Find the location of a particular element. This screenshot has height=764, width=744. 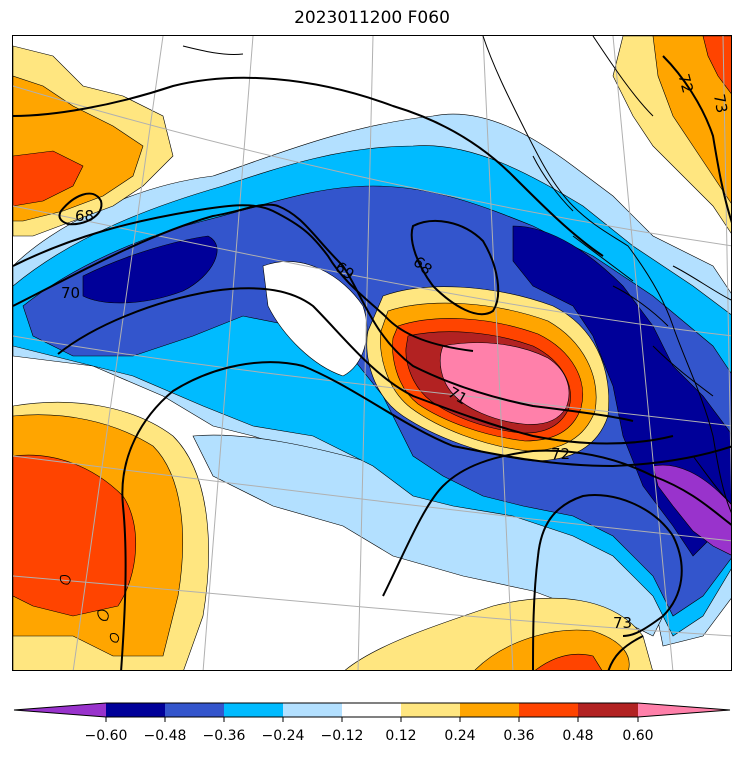

colorbar-extend-high is located at coordinates (684, 710).